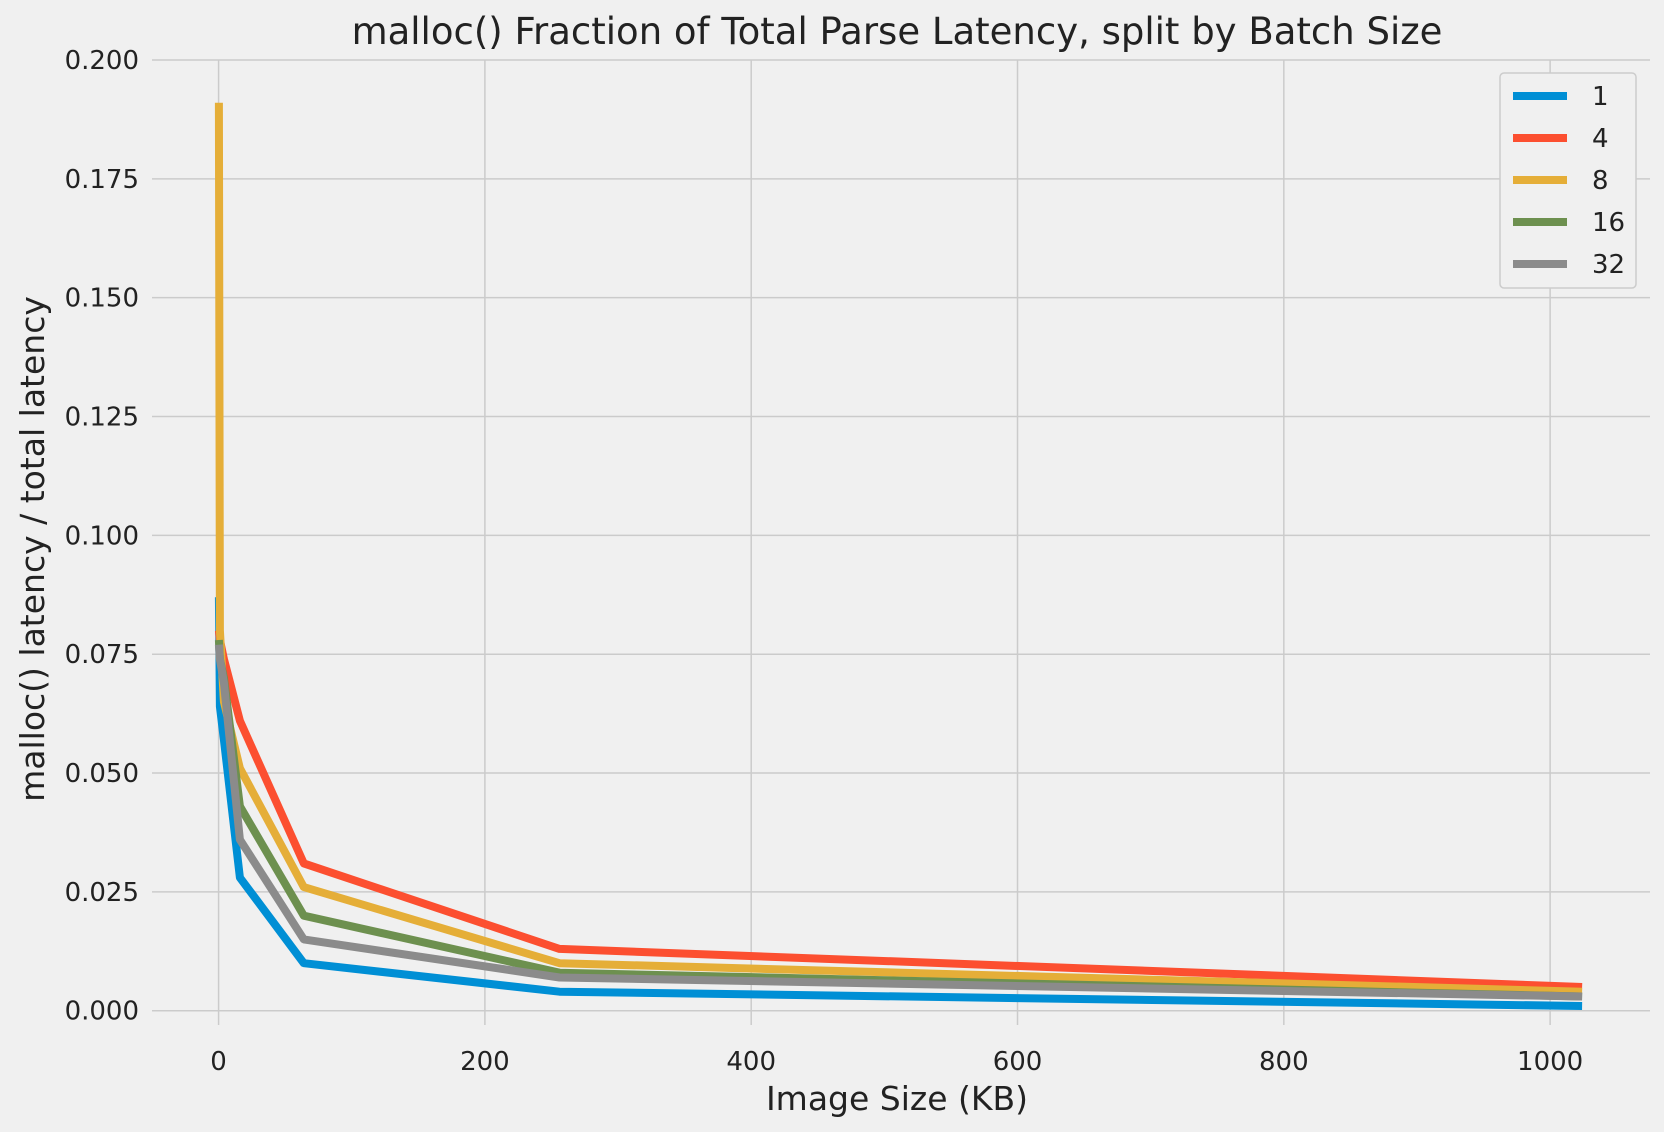 The height and width of the screenshot is (1136, 1664). I want to click on legend: 1 4 8 16 32, so click(1568, 180).